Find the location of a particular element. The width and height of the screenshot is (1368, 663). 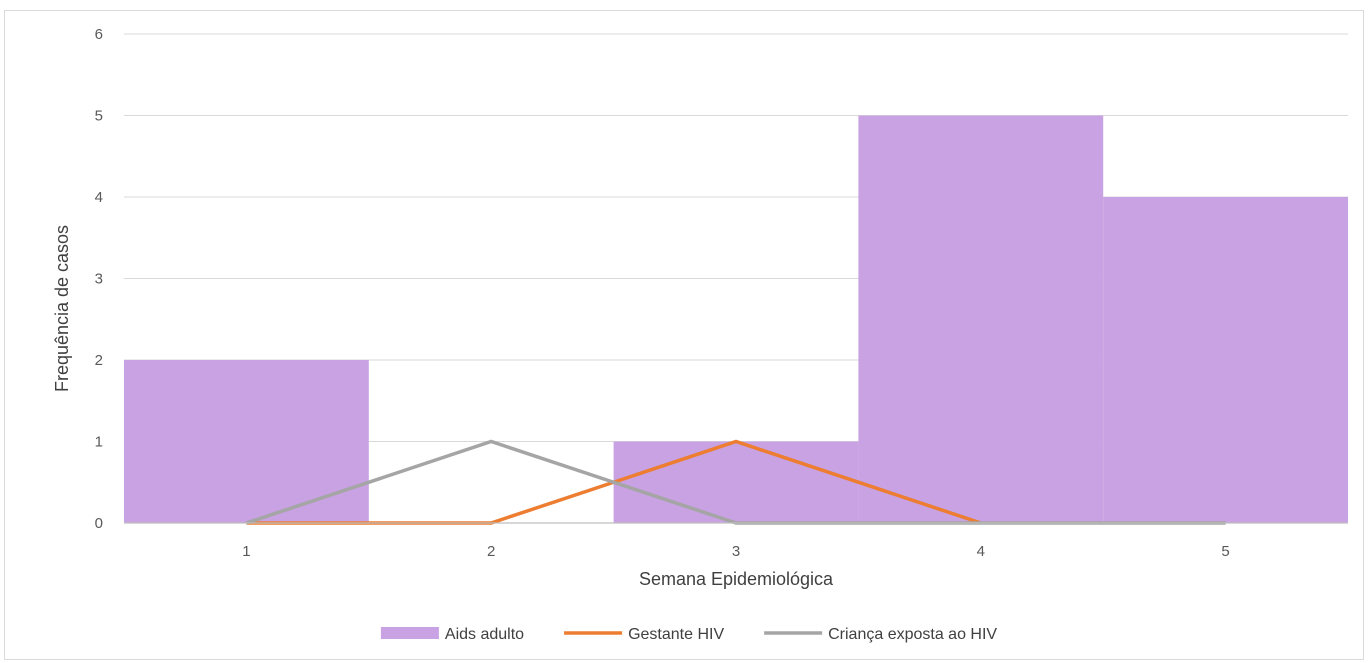

y-tick-label: 0 is located at coordinates (99, 523).